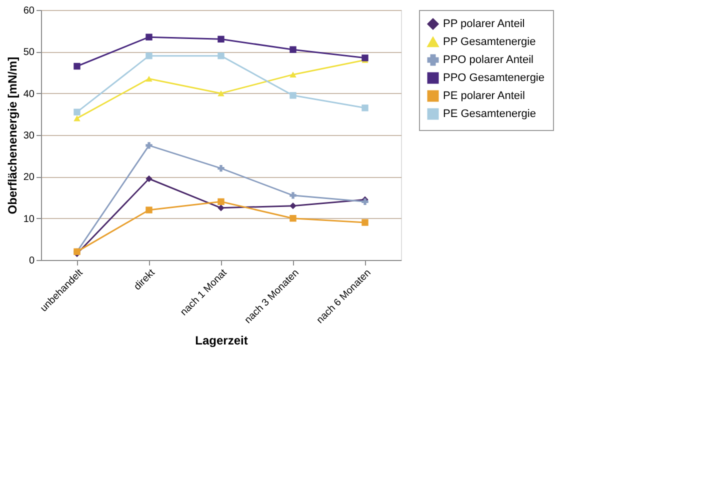 This screenshot has width=724, height=486. What do you see at coordinates (489, 114) in the screenshot?
I see `legend-label: PE Gesamtenergie` at bounding box center [489, 114].